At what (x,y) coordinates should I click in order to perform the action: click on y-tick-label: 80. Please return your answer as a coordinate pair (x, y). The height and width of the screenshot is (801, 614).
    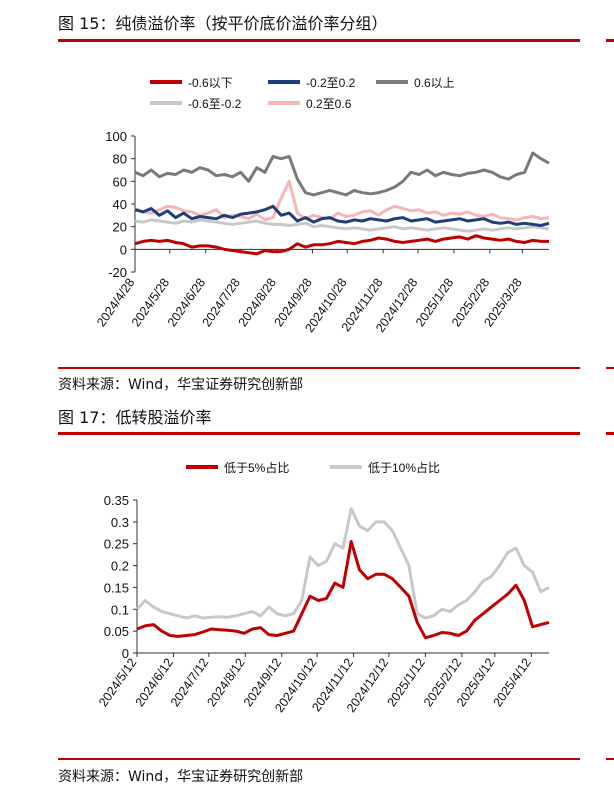
    Looking at the image, I should click on (120, 159).